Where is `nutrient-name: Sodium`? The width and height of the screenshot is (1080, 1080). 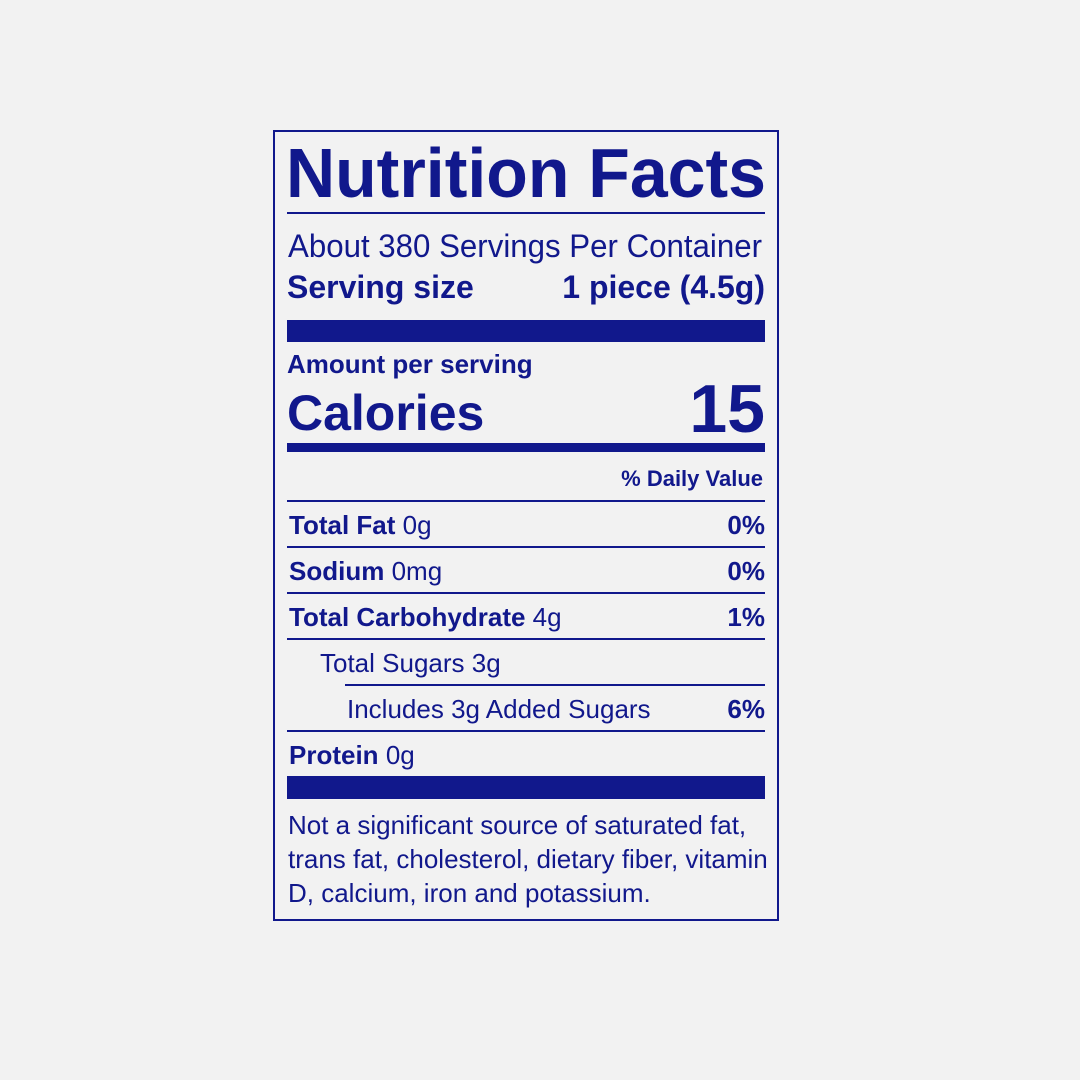
nutrient-name: Sodium is located at coordinates (336, 571).